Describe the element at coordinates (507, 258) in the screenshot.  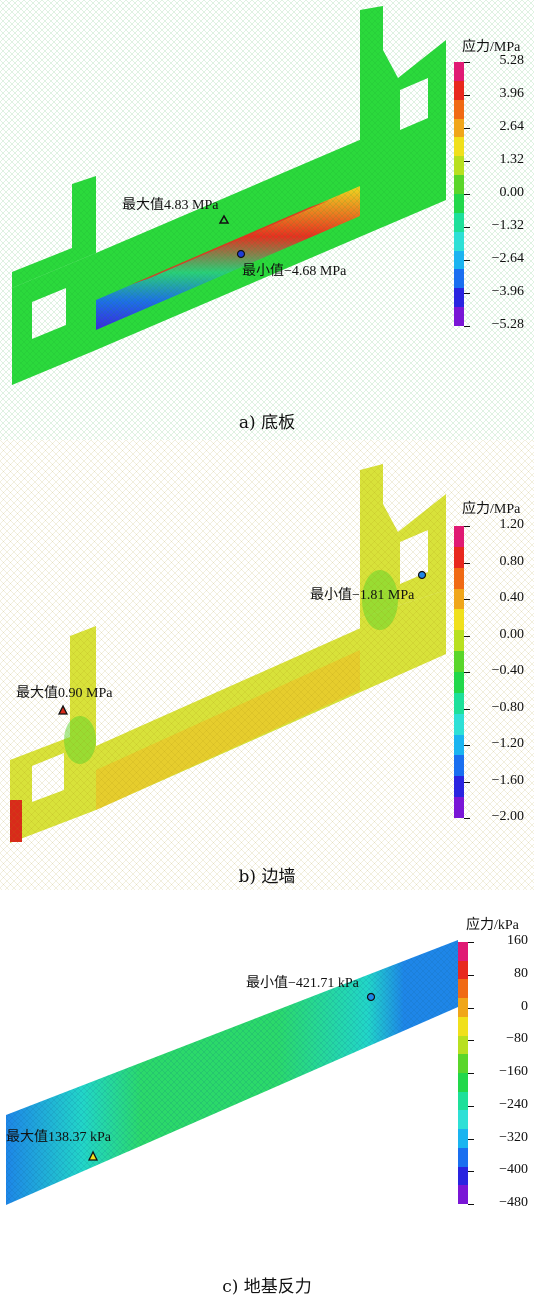
I see `colorbar-tick-label: −2.64` at that location.